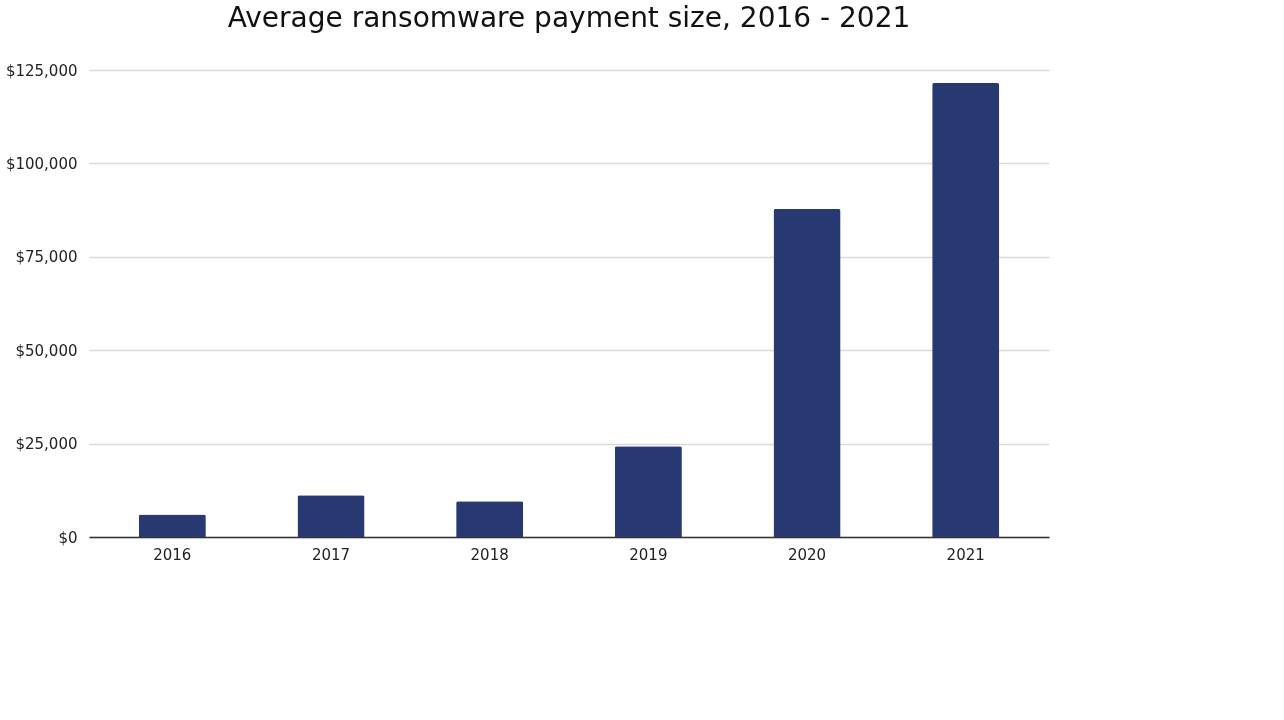 The image size is (1284, 720). Describe the element at coordinates (46, 350) in the screenshot. I see `y-tick-label: $50,000` at that location.